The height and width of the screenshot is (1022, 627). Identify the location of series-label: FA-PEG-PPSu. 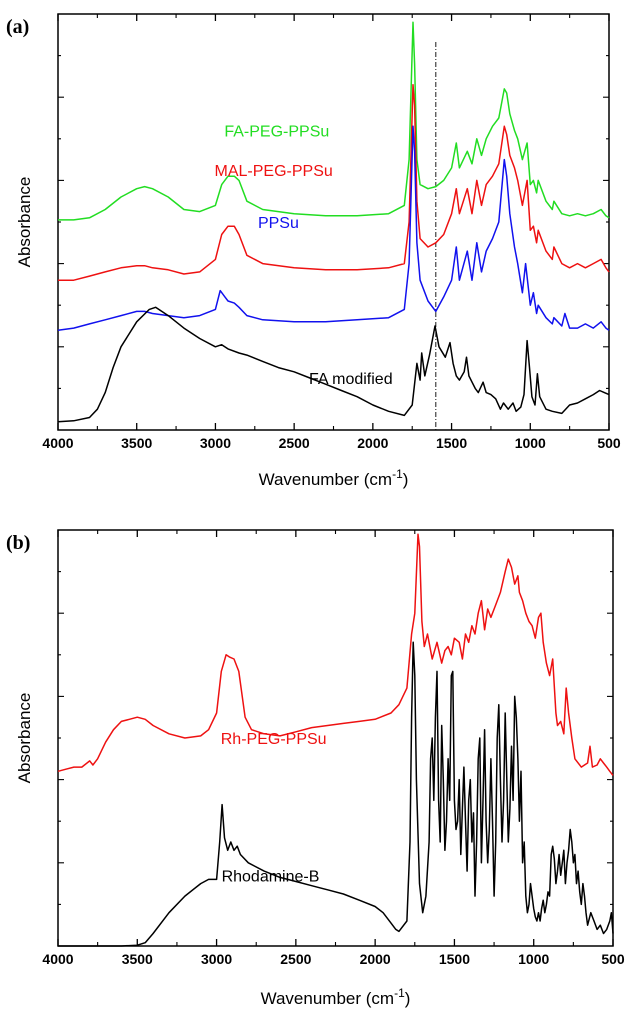
(276, 132).